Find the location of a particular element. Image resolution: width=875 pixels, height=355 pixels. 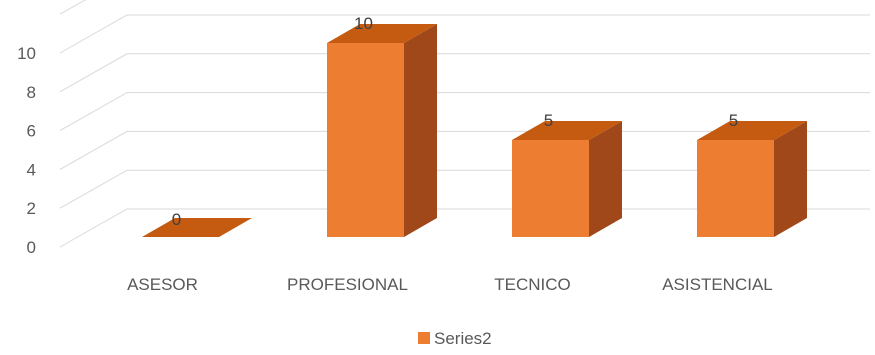

y-tick-label: 8 is located at coordinates (31, 92).